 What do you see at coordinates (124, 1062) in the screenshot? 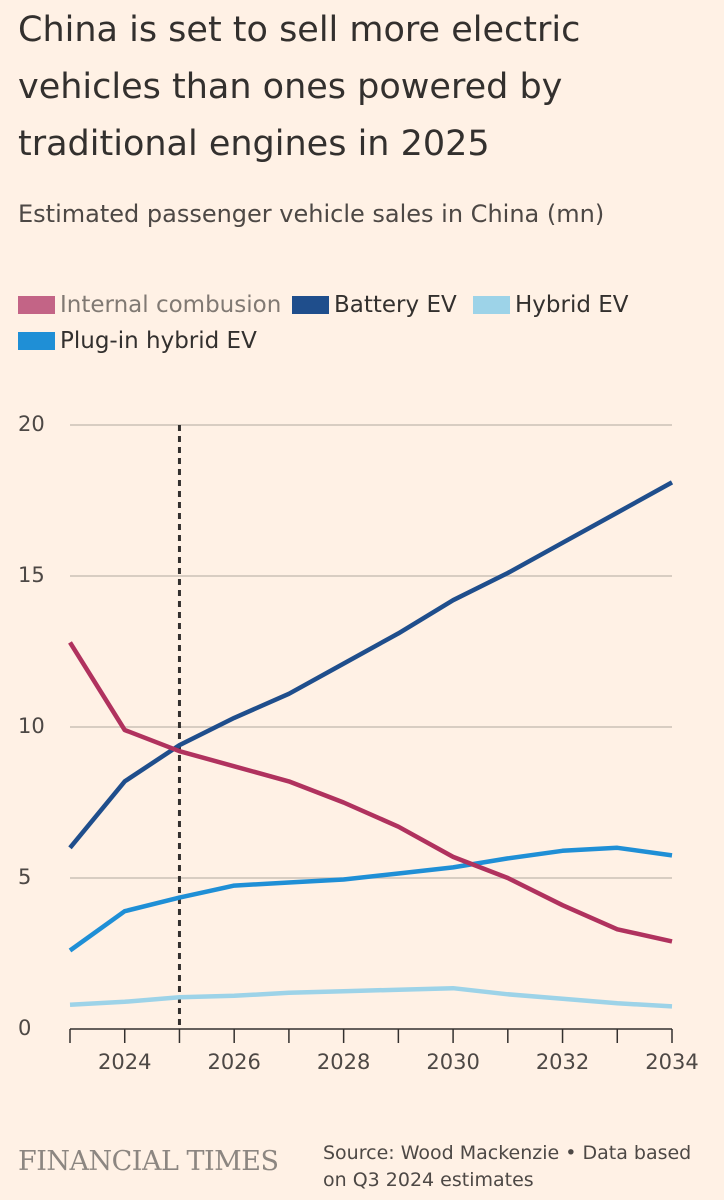
I see `x-tick-label: 2024` at bounding box center [124, 1062].